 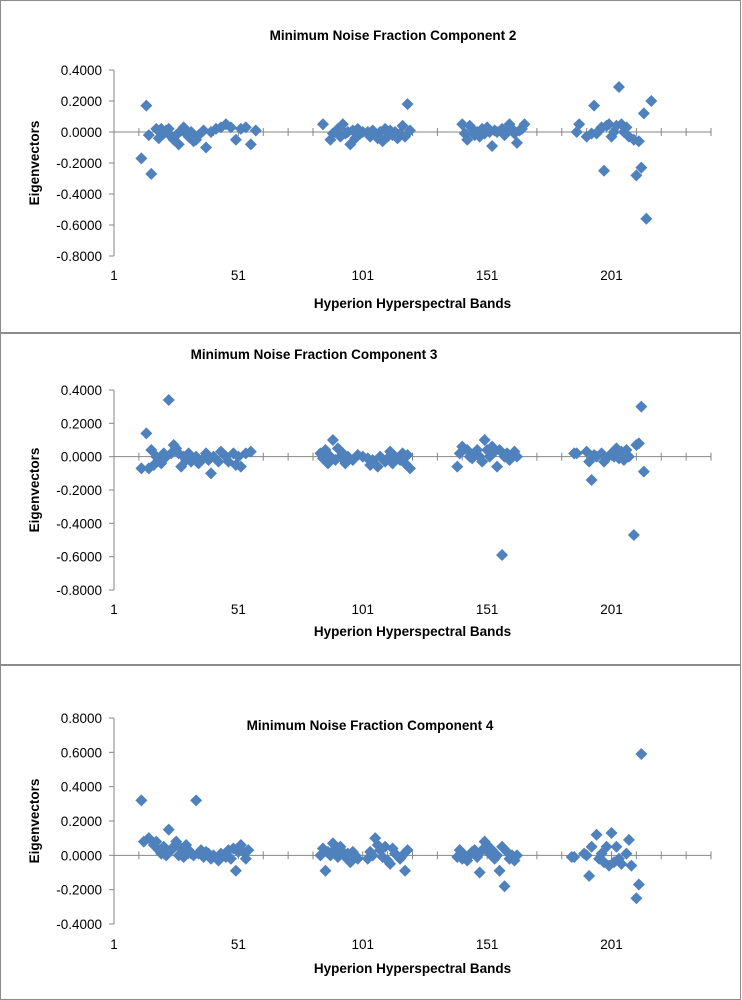 I want to click on chart-3-y-tick-label: 0.8000, so click(x=81, y=718).